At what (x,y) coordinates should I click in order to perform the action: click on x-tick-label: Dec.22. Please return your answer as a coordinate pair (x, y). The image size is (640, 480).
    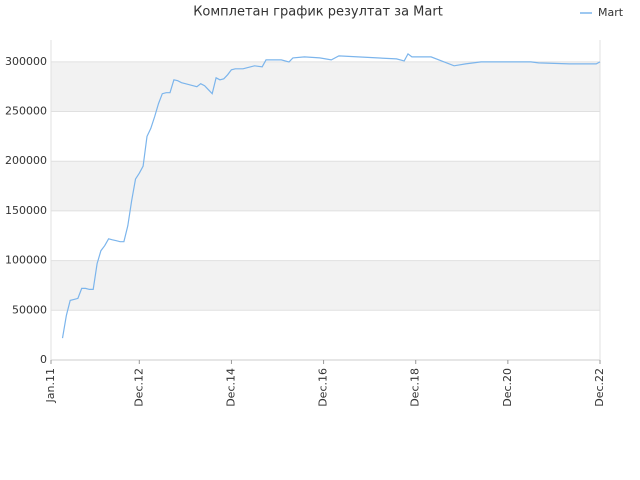
    Looking at the image, I should click on (599, 387).